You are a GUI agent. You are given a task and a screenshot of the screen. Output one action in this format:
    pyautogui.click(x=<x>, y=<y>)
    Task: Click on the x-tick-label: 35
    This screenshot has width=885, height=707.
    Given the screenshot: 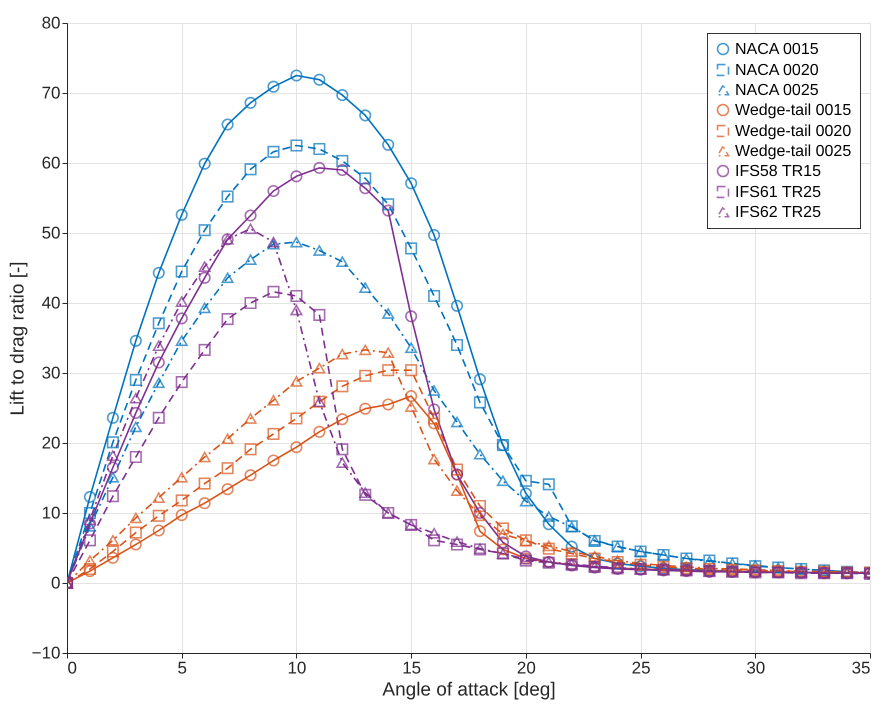 What is the action you would take?
    pyautogui.click(x=861, y=668)
    